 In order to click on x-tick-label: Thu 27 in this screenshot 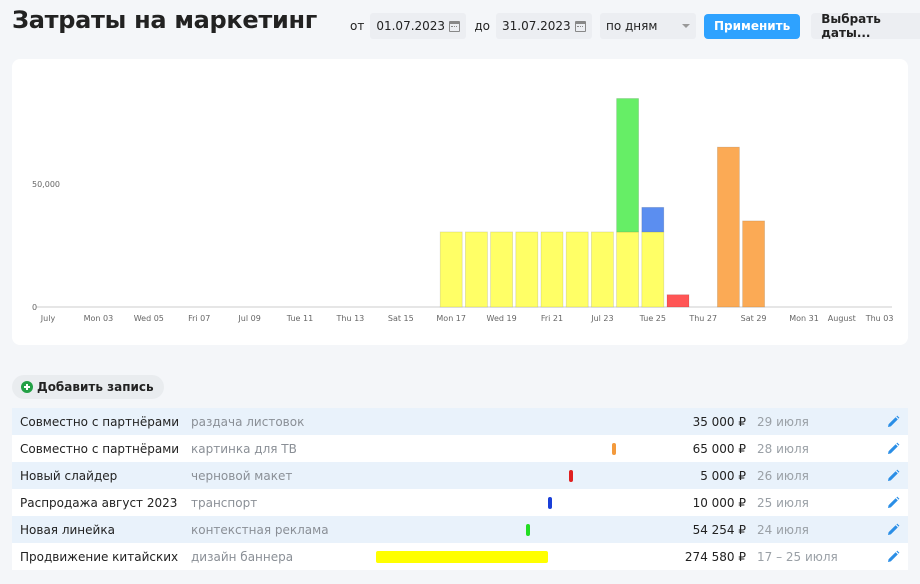, I will do `click(702, 318)`.